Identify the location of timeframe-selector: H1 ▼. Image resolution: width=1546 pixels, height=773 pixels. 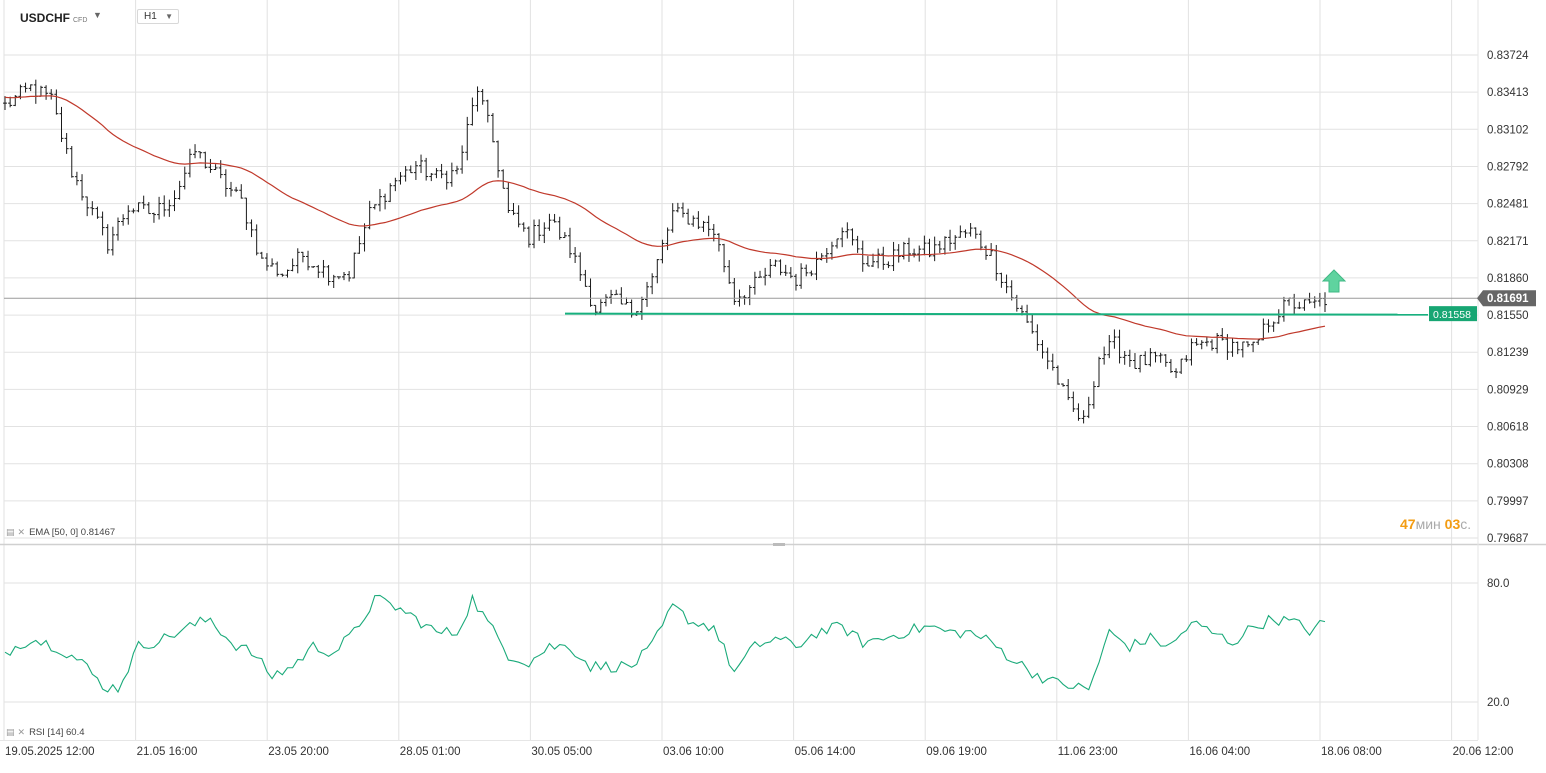
(158, 16).